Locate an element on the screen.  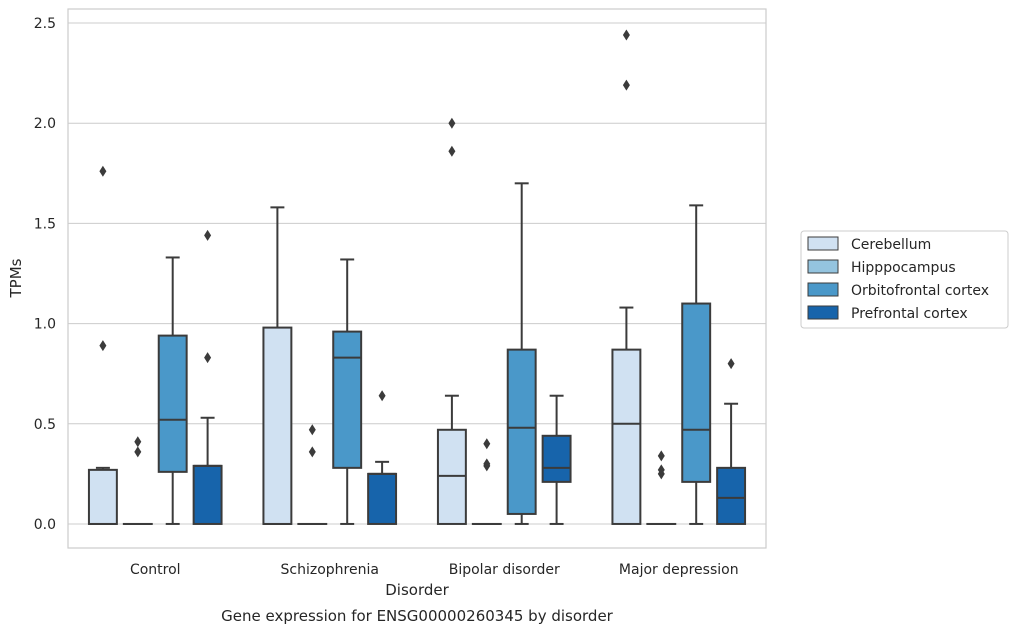
y-tick-label: 1.0 is located at coordinates (45, 325).